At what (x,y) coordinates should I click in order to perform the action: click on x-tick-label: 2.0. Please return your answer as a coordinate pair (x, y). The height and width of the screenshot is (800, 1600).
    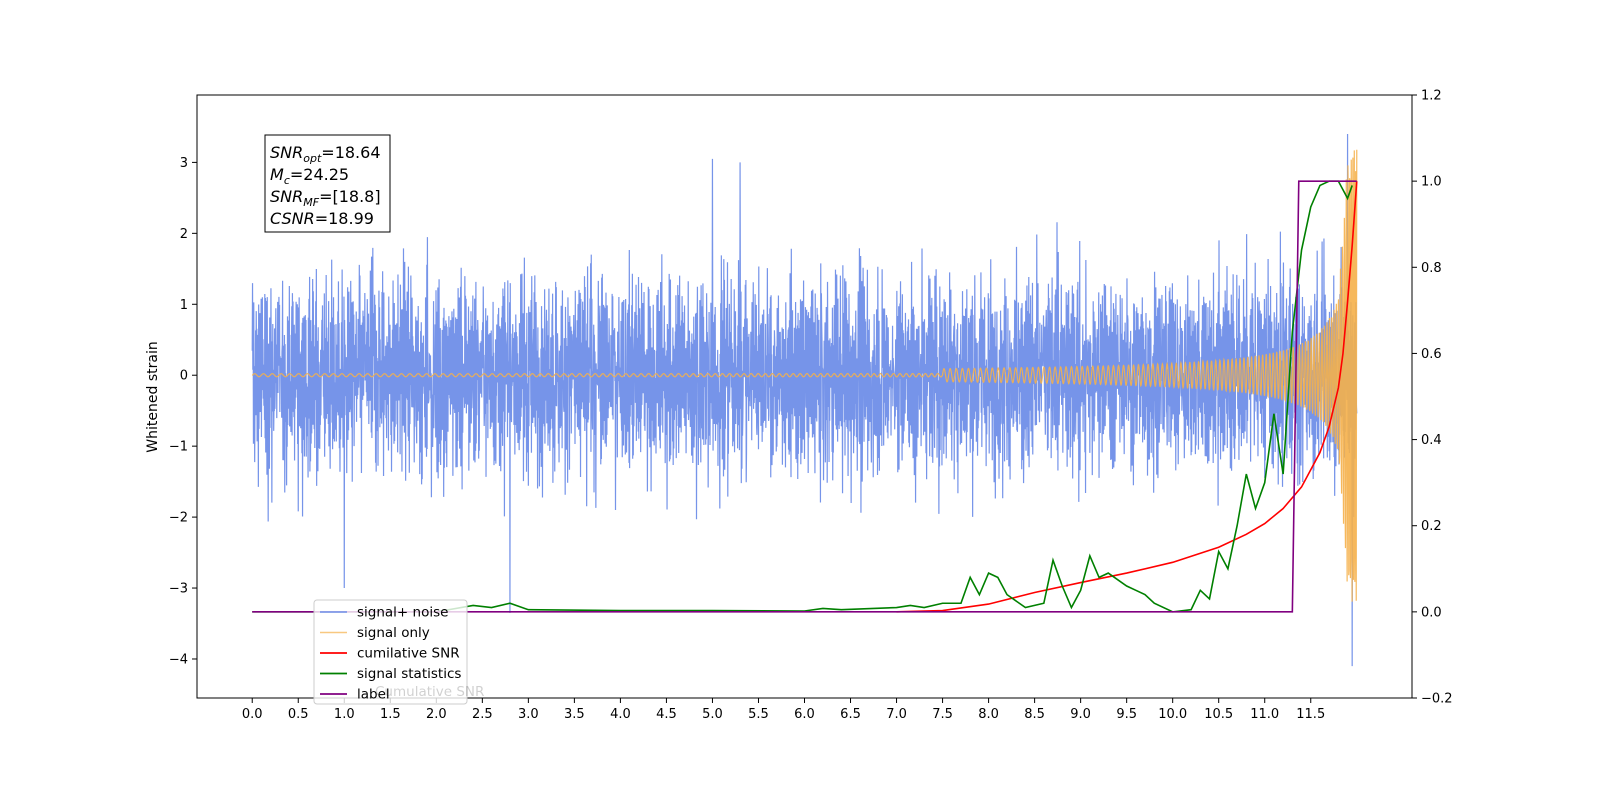
    Looking at the image, I should click on (436, 714).